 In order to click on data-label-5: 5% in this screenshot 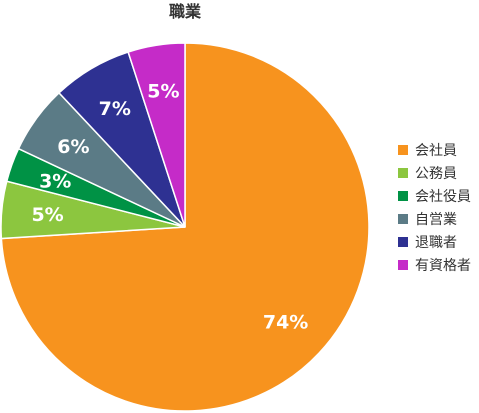, I will do `click(163, 92)`.